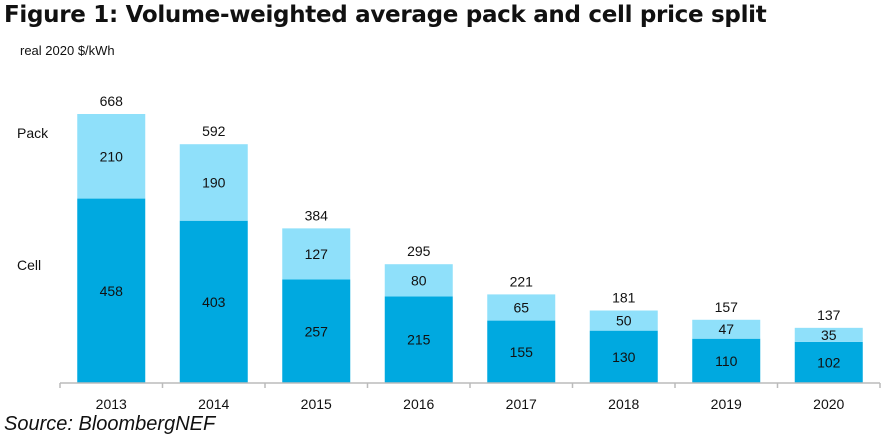 The width and height of the screenshot is (886, 442). I want to click on data-label-pack-2014: 190, so click(214, 182).